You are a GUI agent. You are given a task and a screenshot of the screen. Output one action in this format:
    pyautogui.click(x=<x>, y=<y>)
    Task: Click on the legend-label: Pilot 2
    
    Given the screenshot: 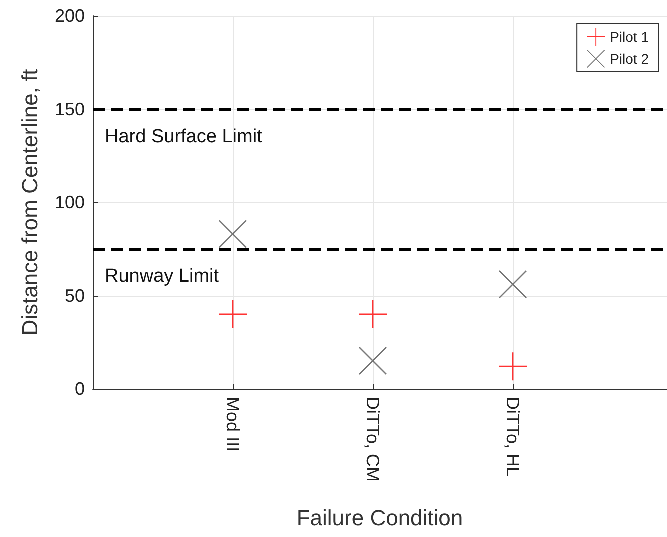 What is the action you would take?
    pyautogui.click(x=630, y=59)
    